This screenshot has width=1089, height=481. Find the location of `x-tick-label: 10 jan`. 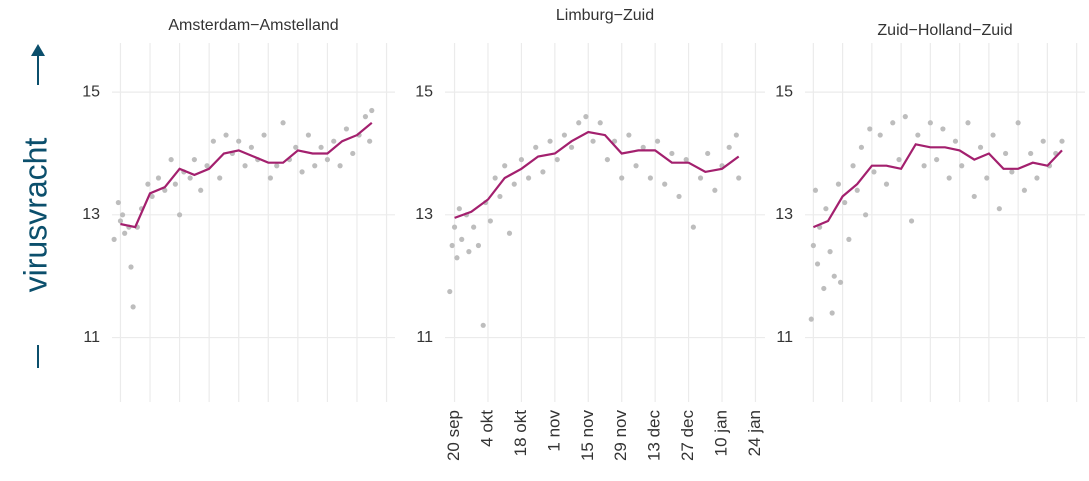

x-tick-label: 10 jan is located at coordinates (720, 433).